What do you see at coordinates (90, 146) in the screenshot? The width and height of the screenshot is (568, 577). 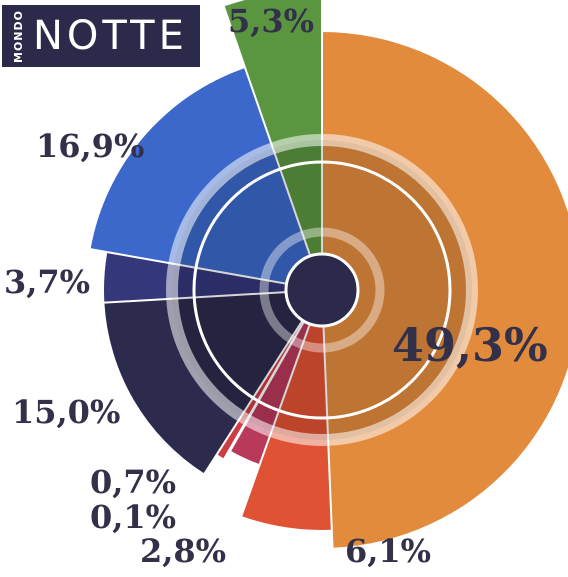 I see `label-16-9: 16,9%` at bounding box center [90, 146].